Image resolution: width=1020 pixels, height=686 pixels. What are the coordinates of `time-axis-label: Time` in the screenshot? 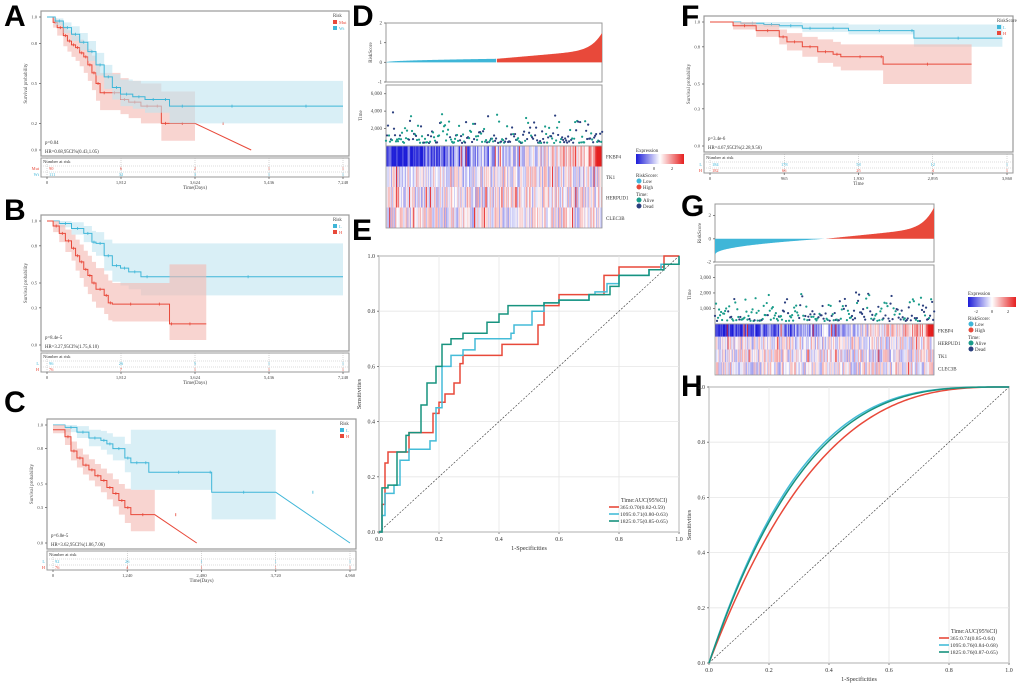 It's located at (361, 115).